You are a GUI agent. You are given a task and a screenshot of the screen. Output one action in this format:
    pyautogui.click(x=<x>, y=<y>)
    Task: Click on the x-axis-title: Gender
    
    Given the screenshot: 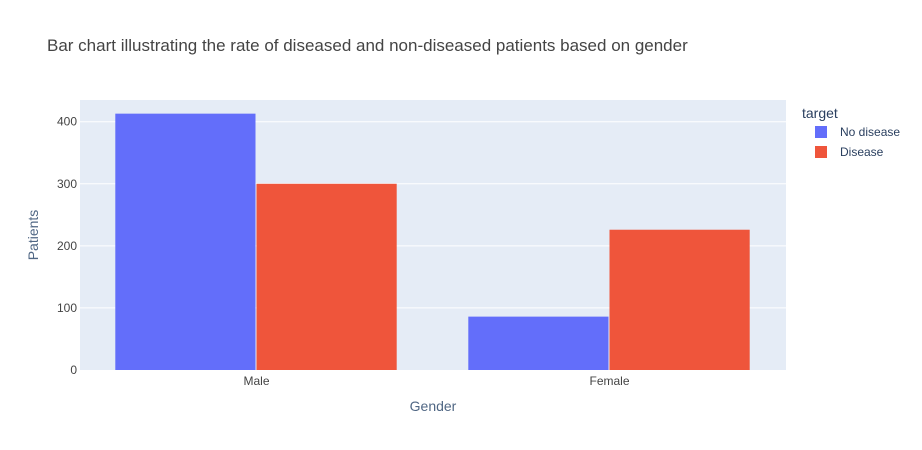 What is the action you would take?
    pyautogui.click(x=433, y=406)
    